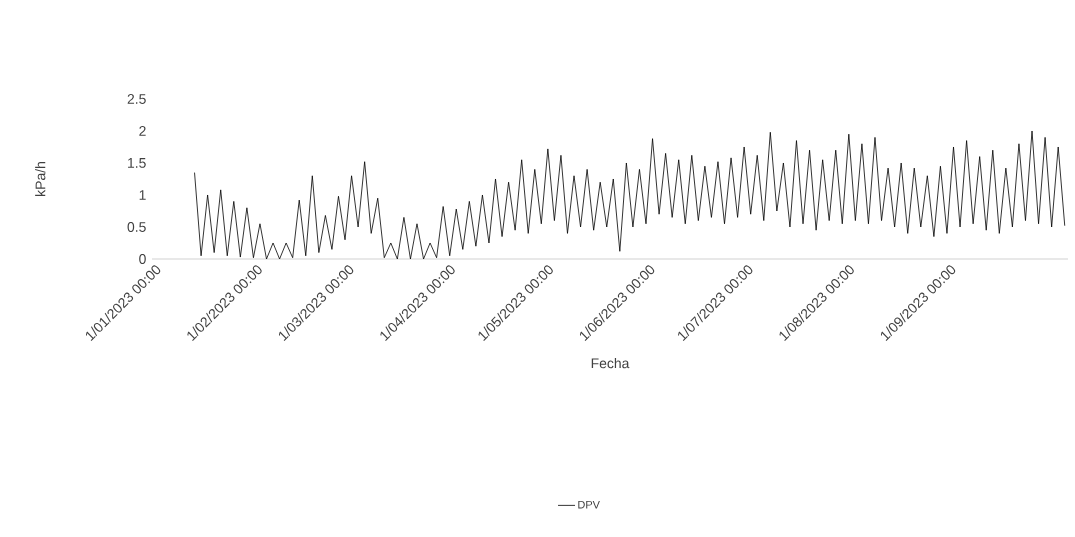 This screenshot has height=537, width=1075. What do you see at coordinates (142, 259) in the screenshot?
I see `y-tick-label: 0` at bounding box center [142, 259].